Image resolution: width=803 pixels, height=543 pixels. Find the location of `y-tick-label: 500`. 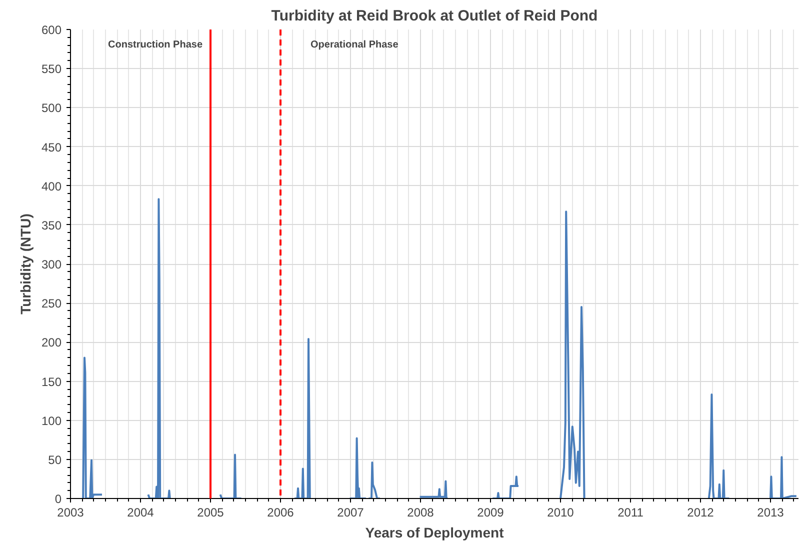

y-tick-label: 500 is located at coordinates (51, 108).